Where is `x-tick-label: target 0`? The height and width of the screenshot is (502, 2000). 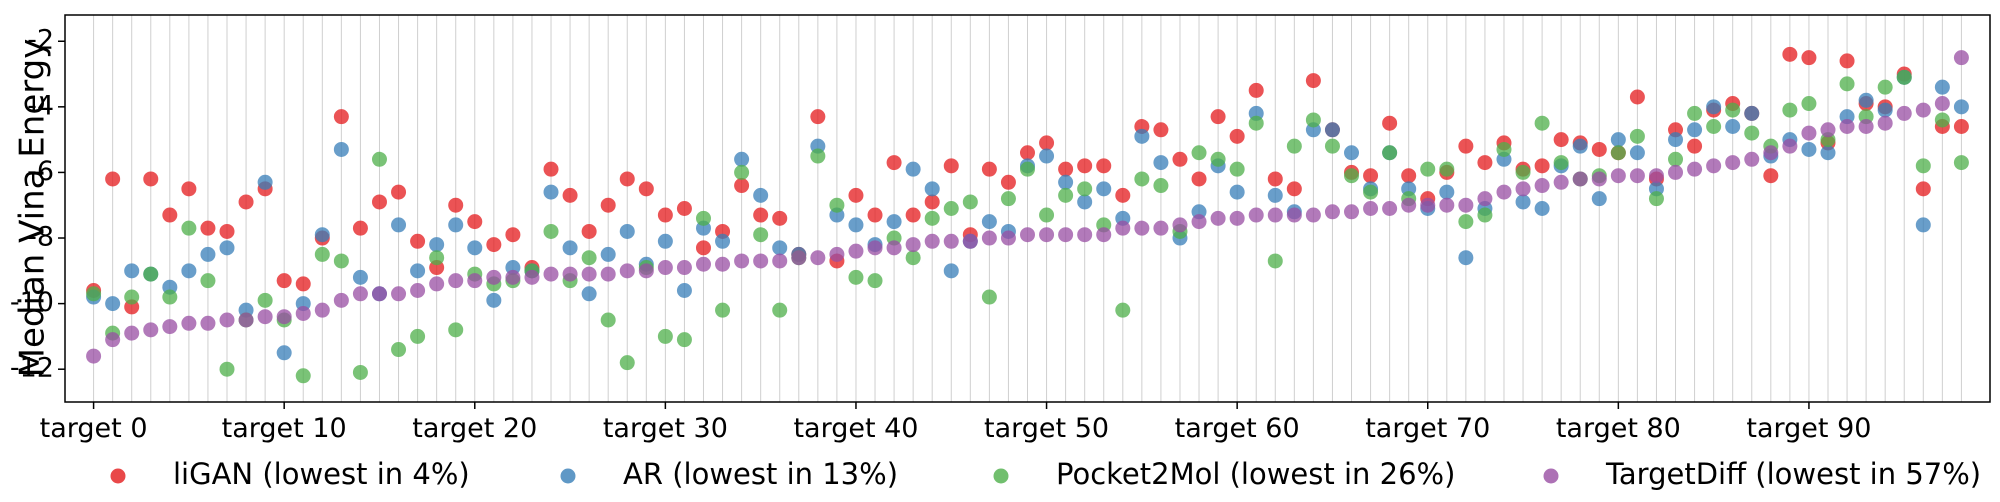
x-tick-label: target 0 is located at coordinates (94, 428).